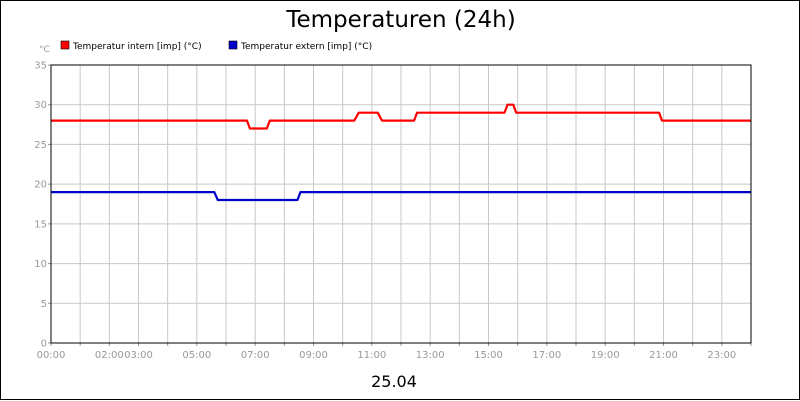 The image size is (800, 401). Describe the element at coordinates (488, 355) in the screenshot. I see `x-tick-label: 15:00` at that location.